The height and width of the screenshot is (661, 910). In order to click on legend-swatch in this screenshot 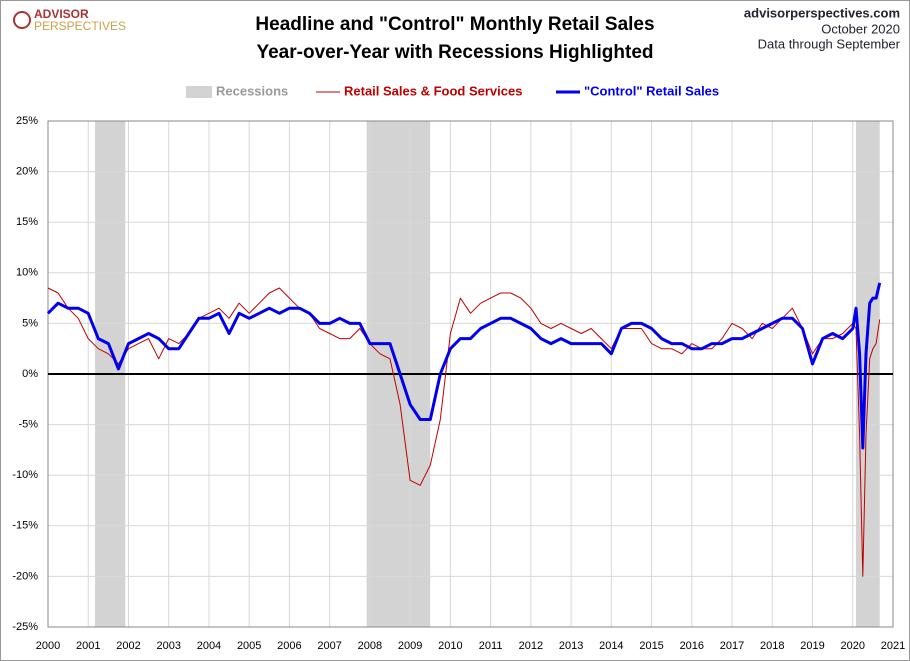, I will do `click(199, 92)`.